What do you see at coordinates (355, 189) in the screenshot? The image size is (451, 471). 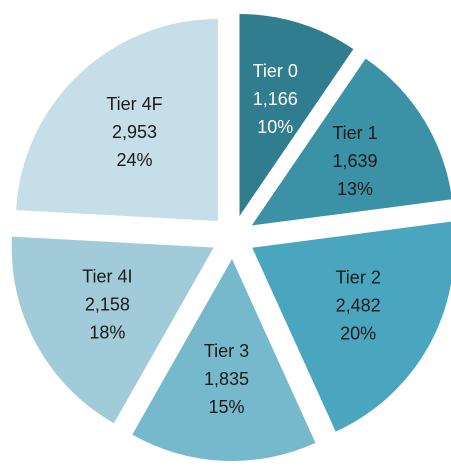 I see `slice-percent: 13%` at bounding box center [355, 189].